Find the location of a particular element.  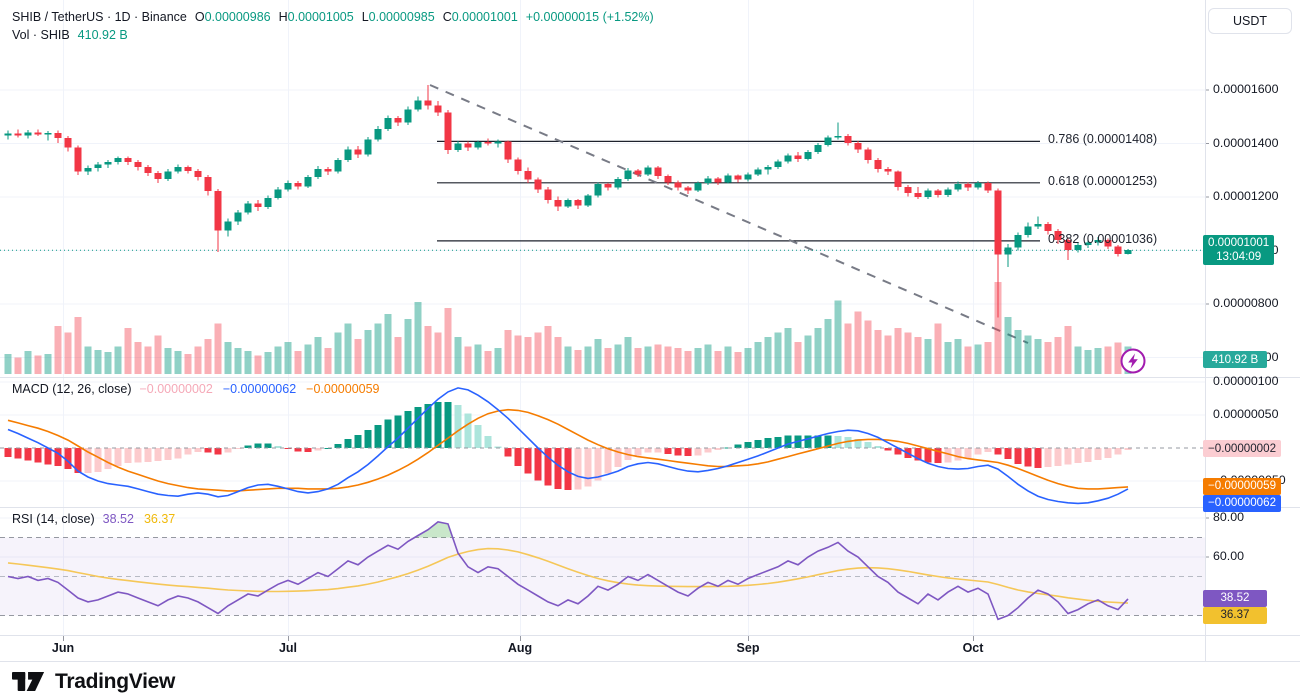

price-change: +0.00000015 (+1.52%) is located at coordinates (589, 17).